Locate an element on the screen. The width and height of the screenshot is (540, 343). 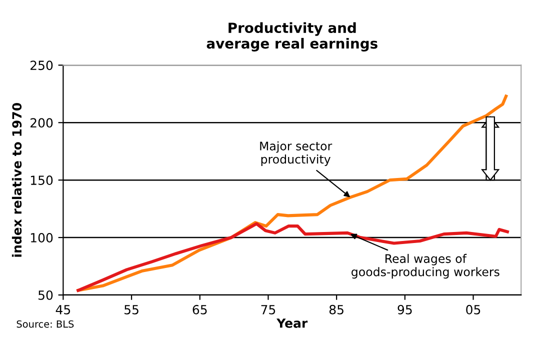
source-note: Source: BLS is located at coordinates (45, 324).